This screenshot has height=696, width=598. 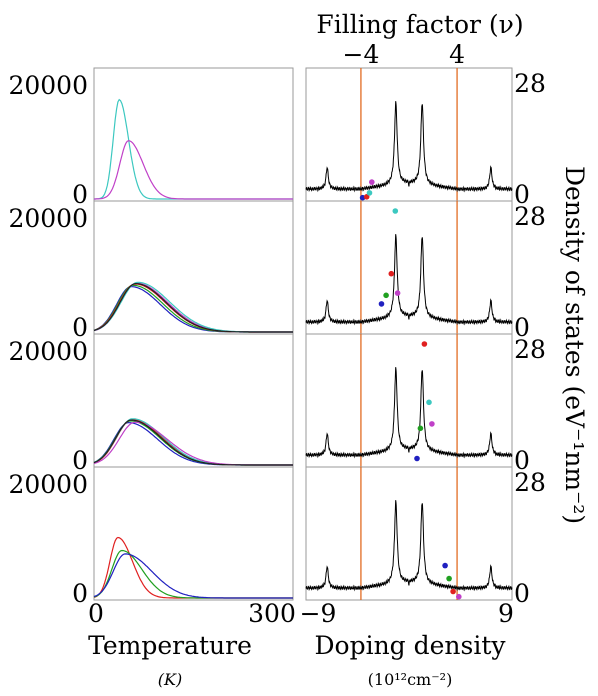 I want to click on left-x-axis-label: Temperature, so click(x=170, y=645).